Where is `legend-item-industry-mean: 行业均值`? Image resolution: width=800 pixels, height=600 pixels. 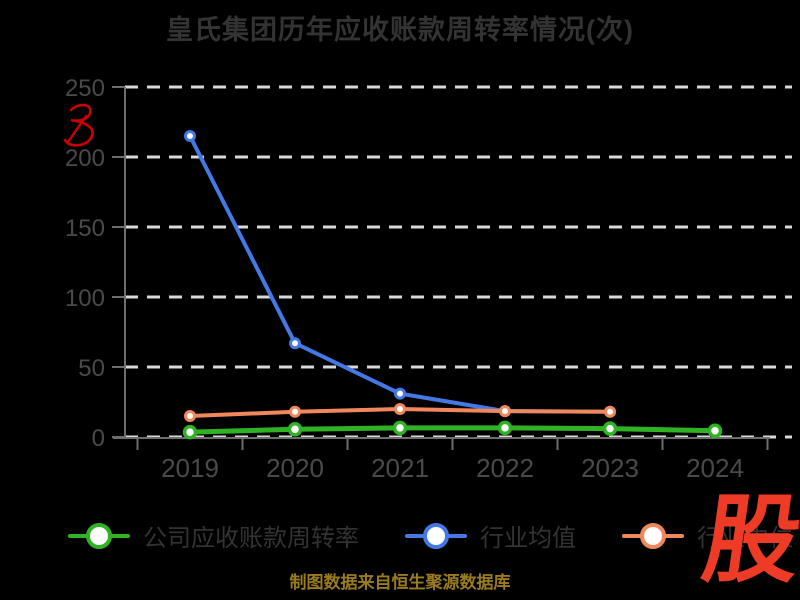 legend-item-industry-mean: 行业均值 is located at coordinates (490, 535).